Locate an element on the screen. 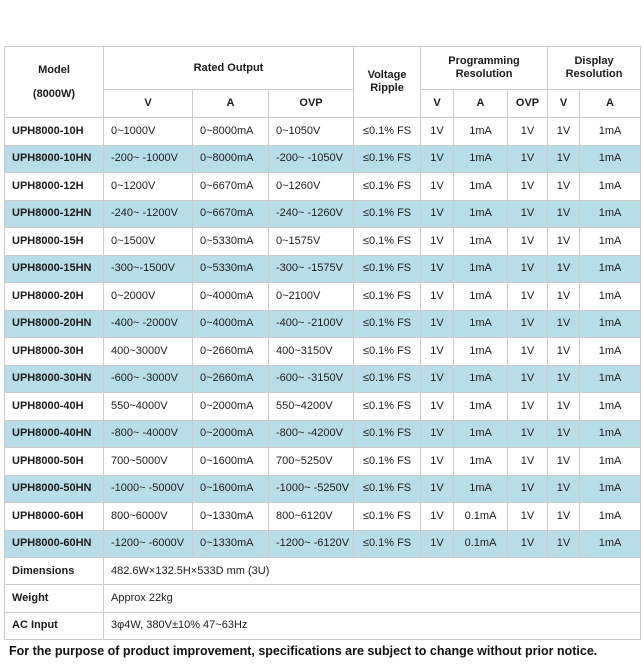 This screenshot has height=664, width=644. header-model: Model (8000W) is located at coordinates (54, 82).